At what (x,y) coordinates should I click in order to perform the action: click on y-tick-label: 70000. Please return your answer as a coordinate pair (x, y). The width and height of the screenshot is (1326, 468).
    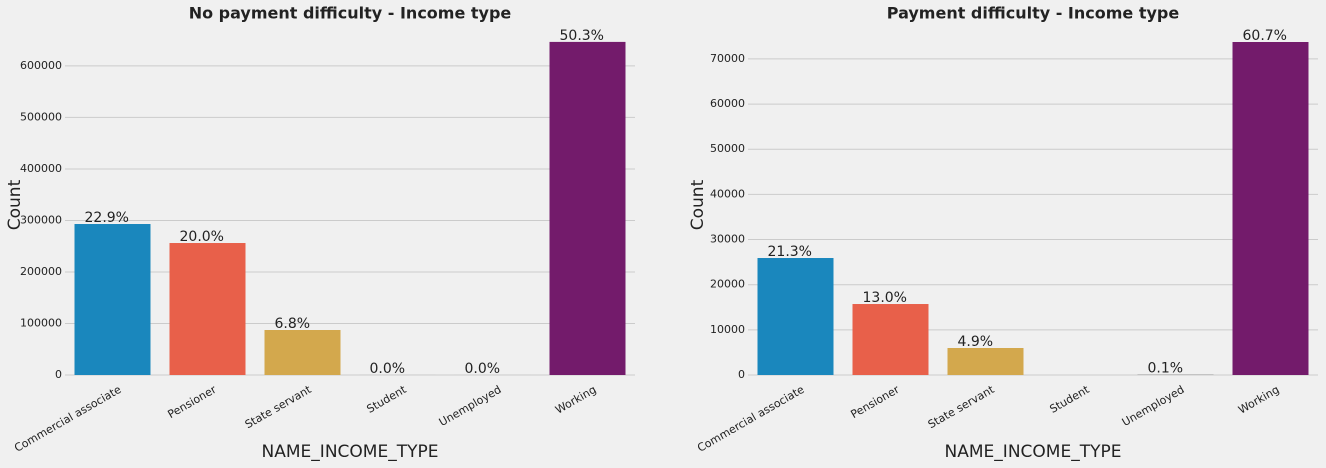
    Looking at the image, I should click on (727, 58).